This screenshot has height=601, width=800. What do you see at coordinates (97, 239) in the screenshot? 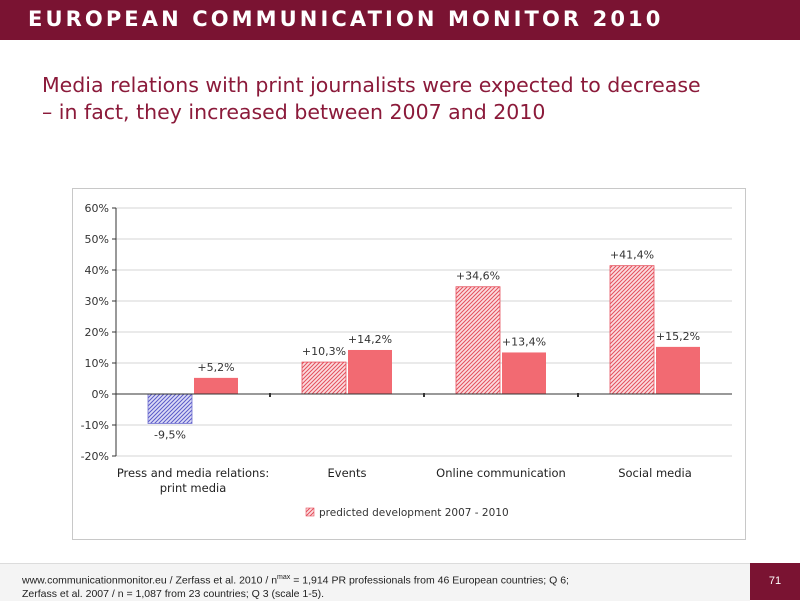
I see `y-tick-label: 50%` at bounding box center [97, 239].